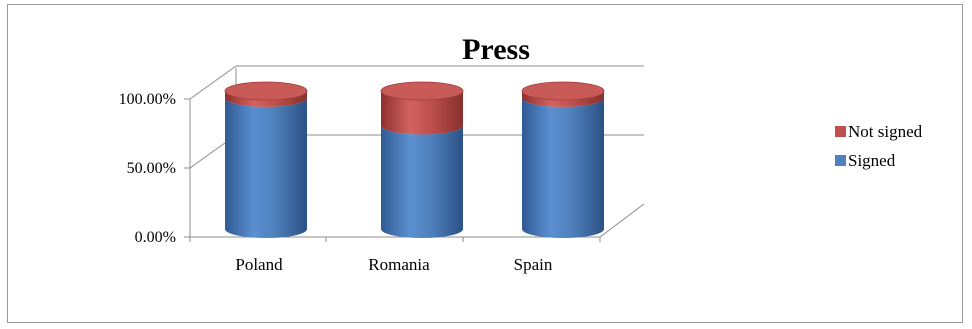 The width and height of the screenshot is (972, 329). Describe the element at coordinates (533, 264) in the screenshot. I see `x-tick-label: Spain` at that location.